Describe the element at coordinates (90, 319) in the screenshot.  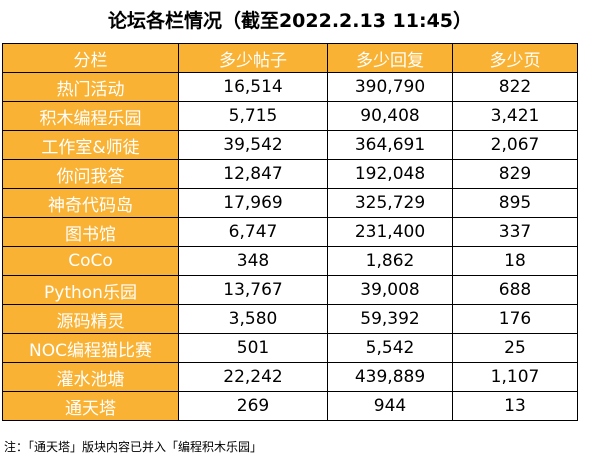
I see `category-cell: 源码精灵` at that location.